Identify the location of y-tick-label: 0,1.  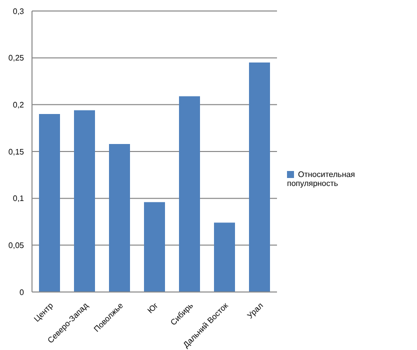
(18, 199).